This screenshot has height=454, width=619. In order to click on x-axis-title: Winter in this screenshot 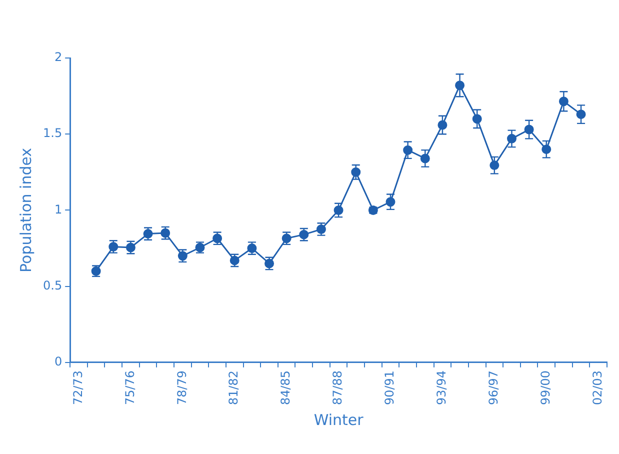, I will do `click(339, 419)`.